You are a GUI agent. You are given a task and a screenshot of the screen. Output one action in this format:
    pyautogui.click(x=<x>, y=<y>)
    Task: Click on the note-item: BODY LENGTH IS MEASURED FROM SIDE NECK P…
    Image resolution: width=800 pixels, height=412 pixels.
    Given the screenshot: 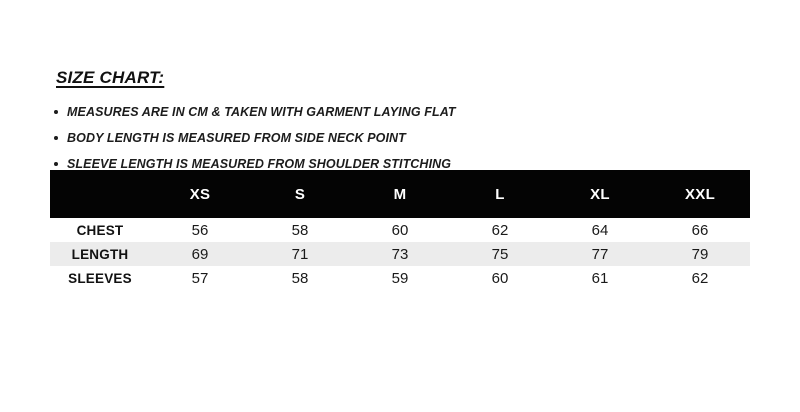 What is the action you would take?
    pyautogui.click(x=314, y=138)
    